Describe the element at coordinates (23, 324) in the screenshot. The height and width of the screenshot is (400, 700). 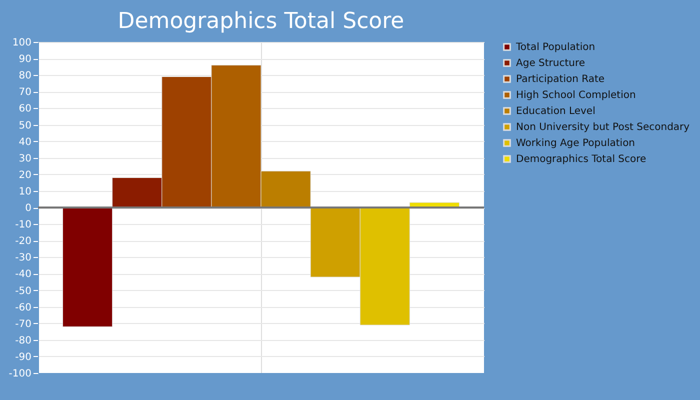
I see `y-tick-label: -70` at that location.